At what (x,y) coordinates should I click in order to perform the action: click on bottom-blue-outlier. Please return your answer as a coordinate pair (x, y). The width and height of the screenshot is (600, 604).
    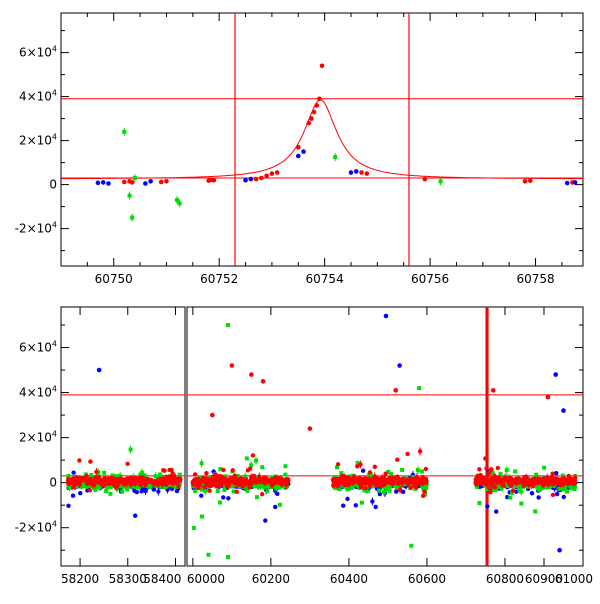
    Looking at the image, I should click on (555, 374).